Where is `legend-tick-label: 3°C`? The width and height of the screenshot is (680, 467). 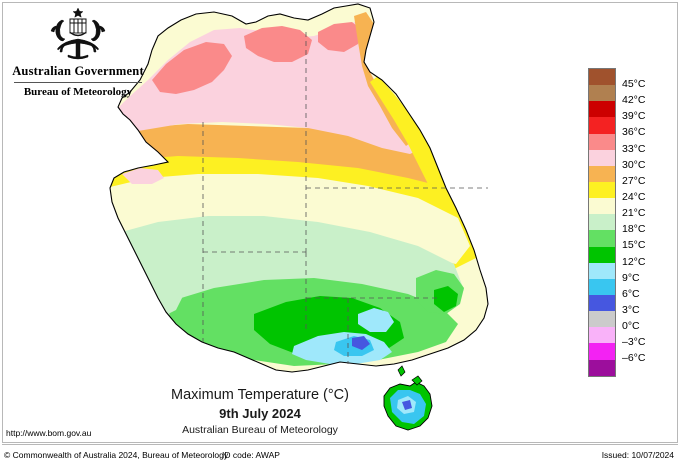
legend-tick-label: 3°C is located at coordinates (631, 309).